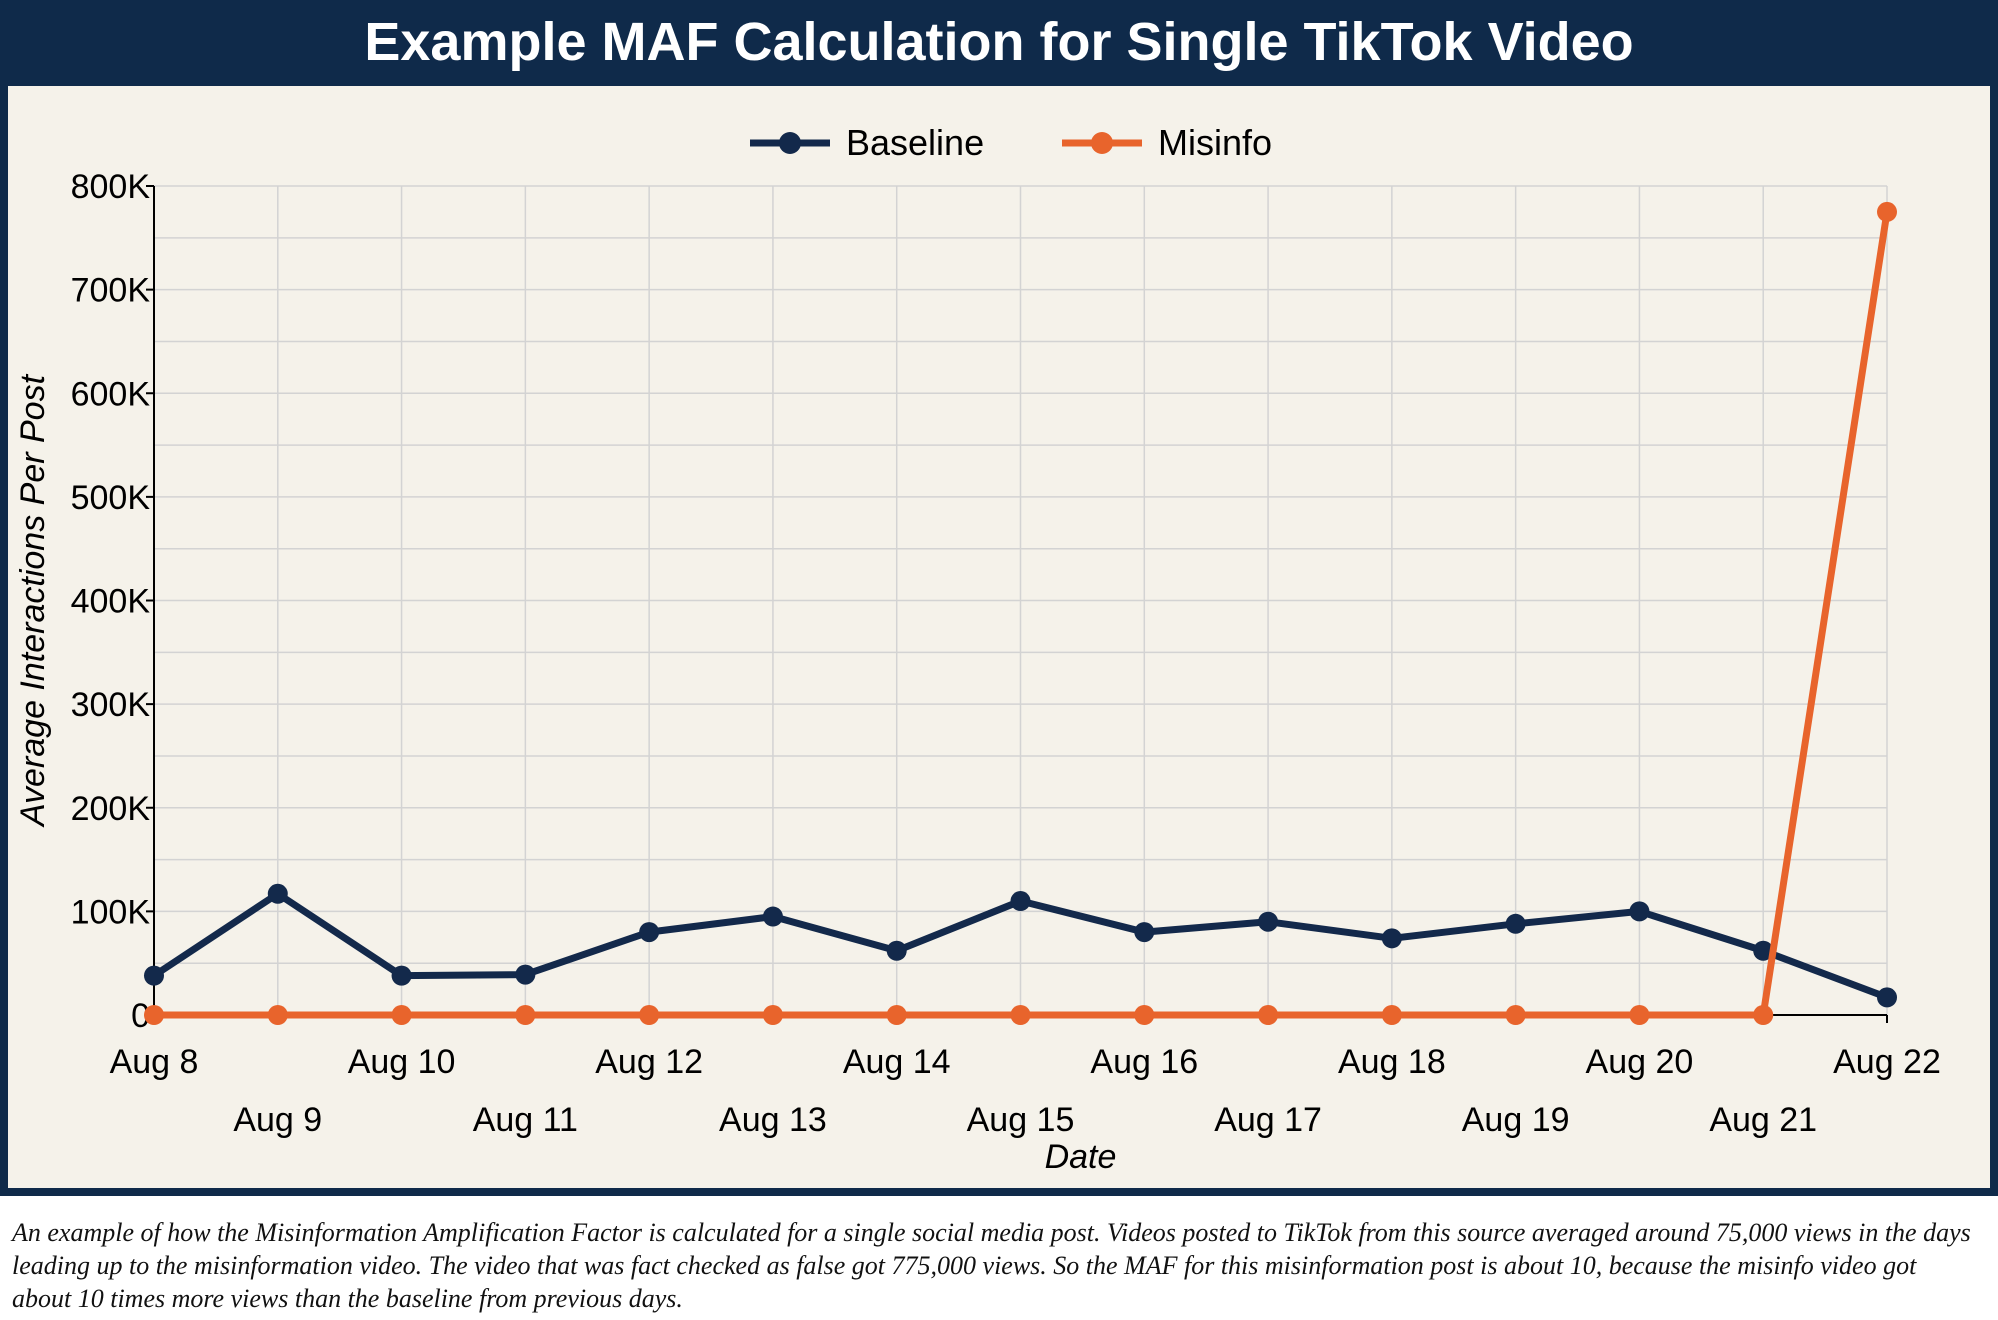  Describe the element at coordinates (790, 143) in the screenshot. I see `legend-marker-baseline` at that location.